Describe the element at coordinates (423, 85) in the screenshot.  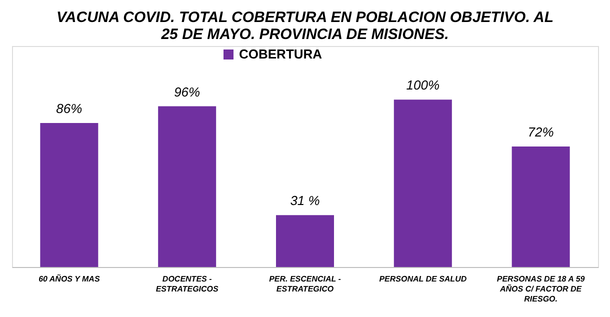
I see `data-label: 100%` at that location.